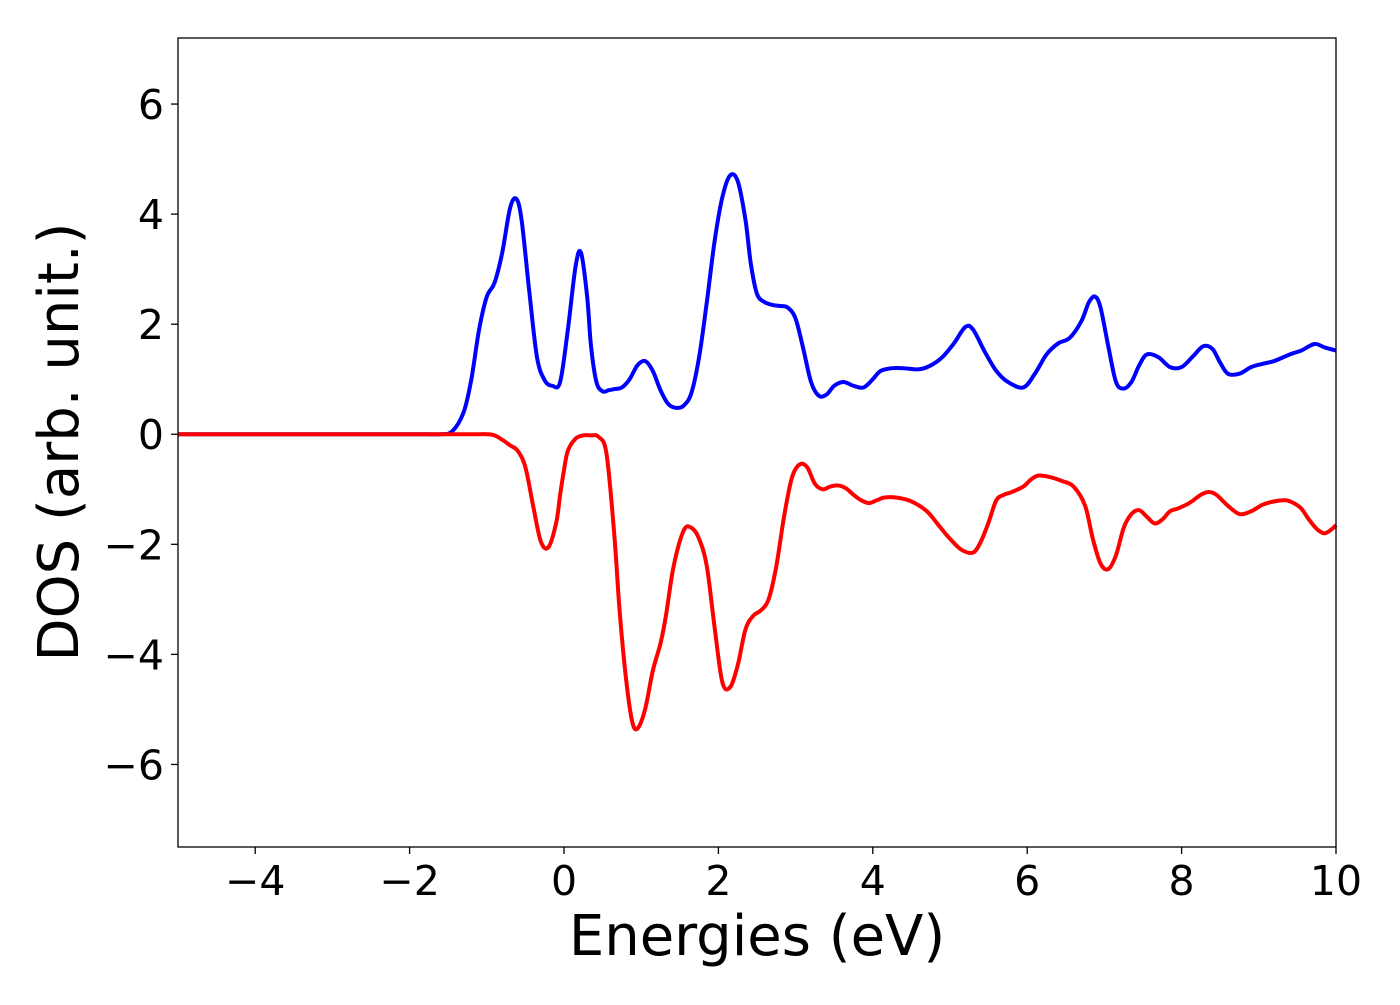 The width and height of the screenshot is (1400, 1005). Describe the element at coordinates (255, 881) in the screenshot. I see `x-tick-label: −4` at that location.